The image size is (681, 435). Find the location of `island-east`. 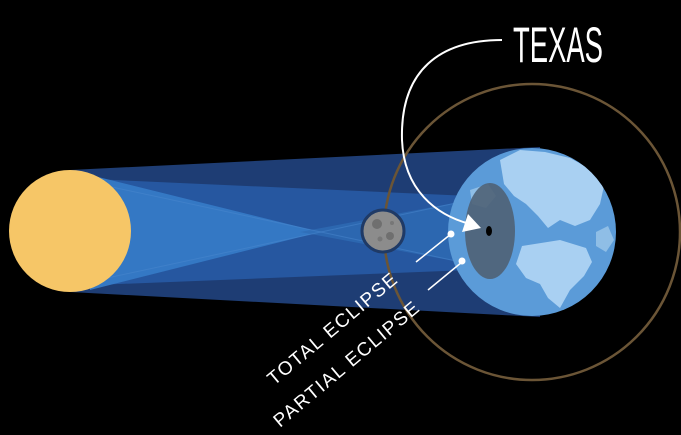

island-east is located at coordinates (605, 239).